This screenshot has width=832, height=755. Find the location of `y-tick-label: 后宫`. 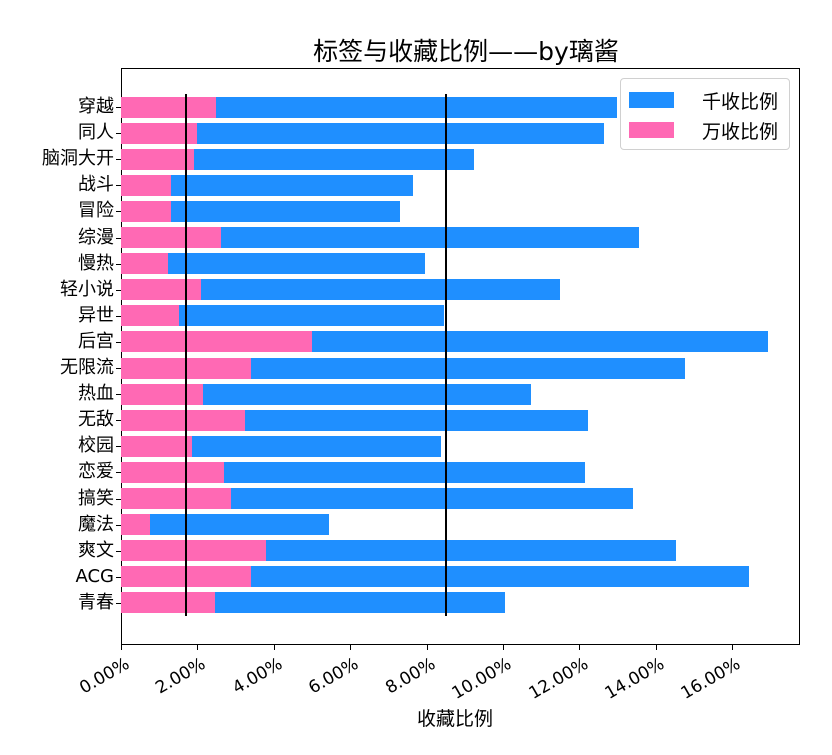

y-tick-label: 后宫 is located at coordinates (96, 341).